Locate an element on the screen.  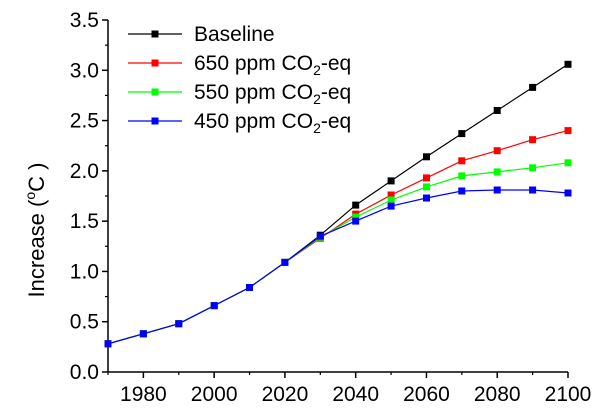
x-tick-label-3: 2040 is located at coordinates (355, 394).